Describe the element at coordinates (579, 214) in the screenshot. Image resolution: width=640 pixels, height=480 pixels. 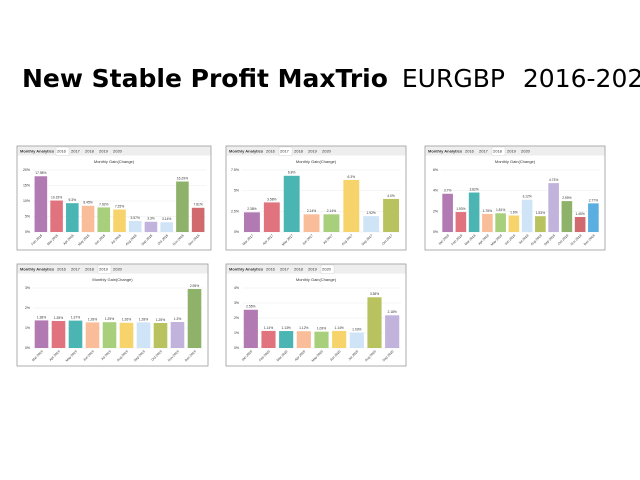
I see `value-label: 1.45%` at that location.